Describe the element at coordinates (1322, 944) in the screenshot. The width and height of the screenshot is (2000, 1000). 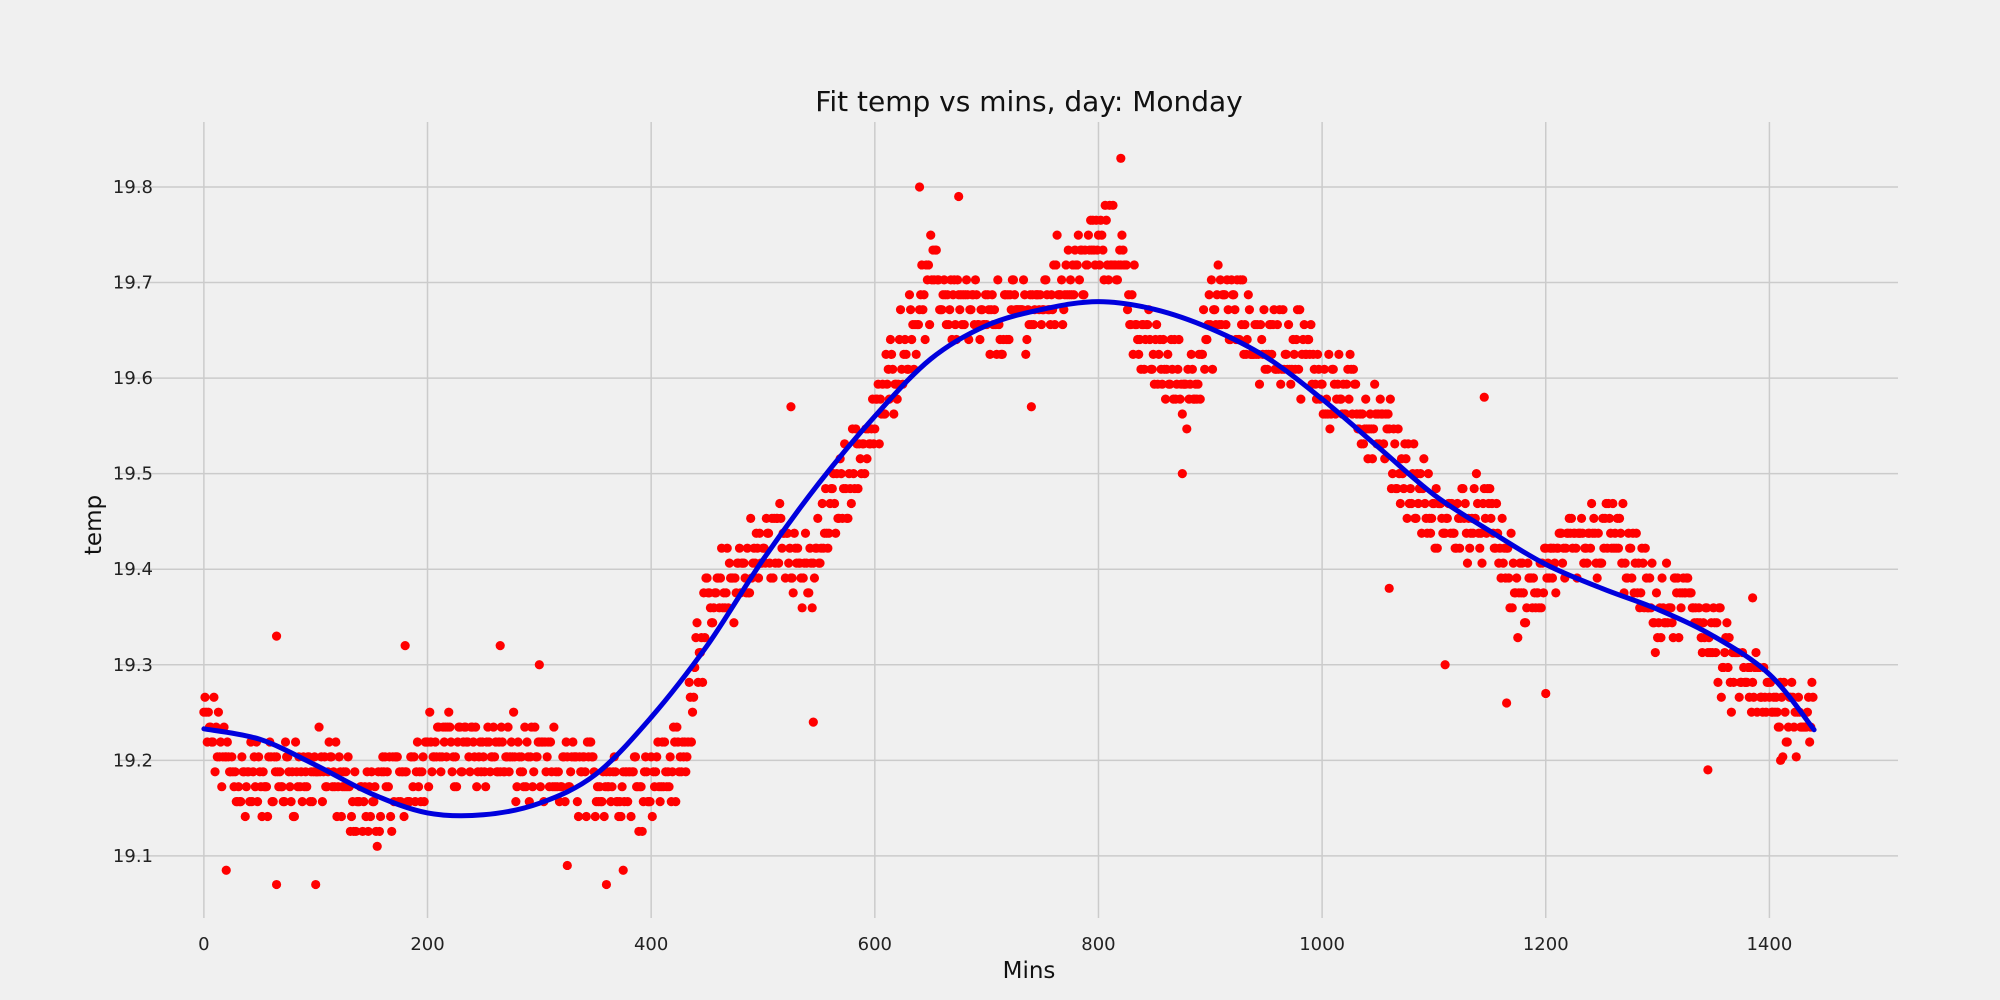
I see `x-tick-label: 1000` at that location.